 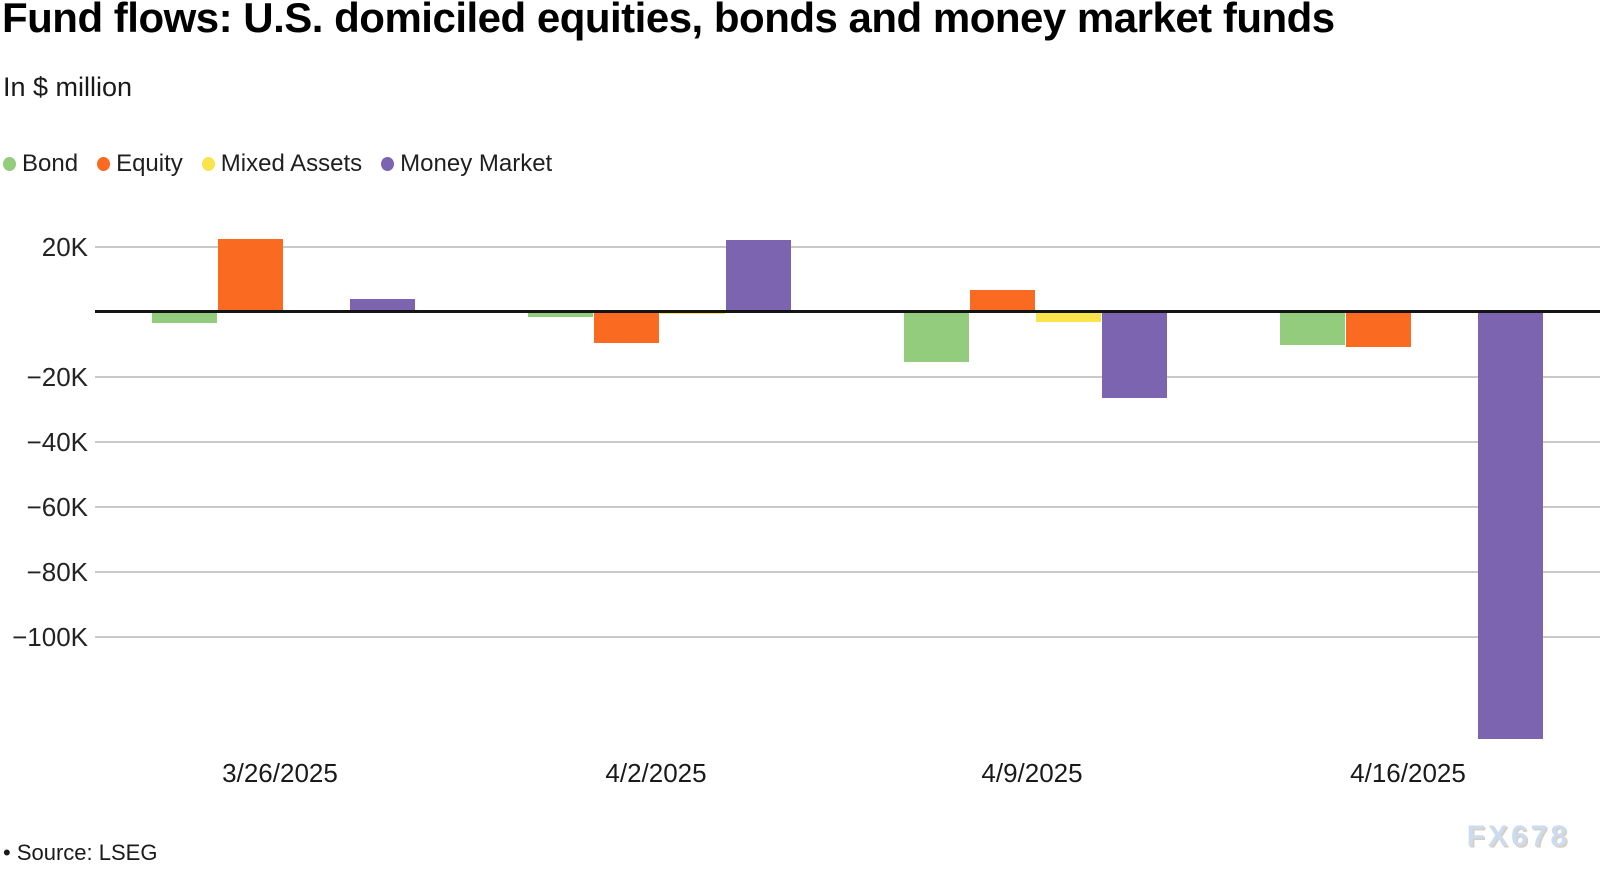 I want to click on watermark: FX678, so click(x=1518, y=836).